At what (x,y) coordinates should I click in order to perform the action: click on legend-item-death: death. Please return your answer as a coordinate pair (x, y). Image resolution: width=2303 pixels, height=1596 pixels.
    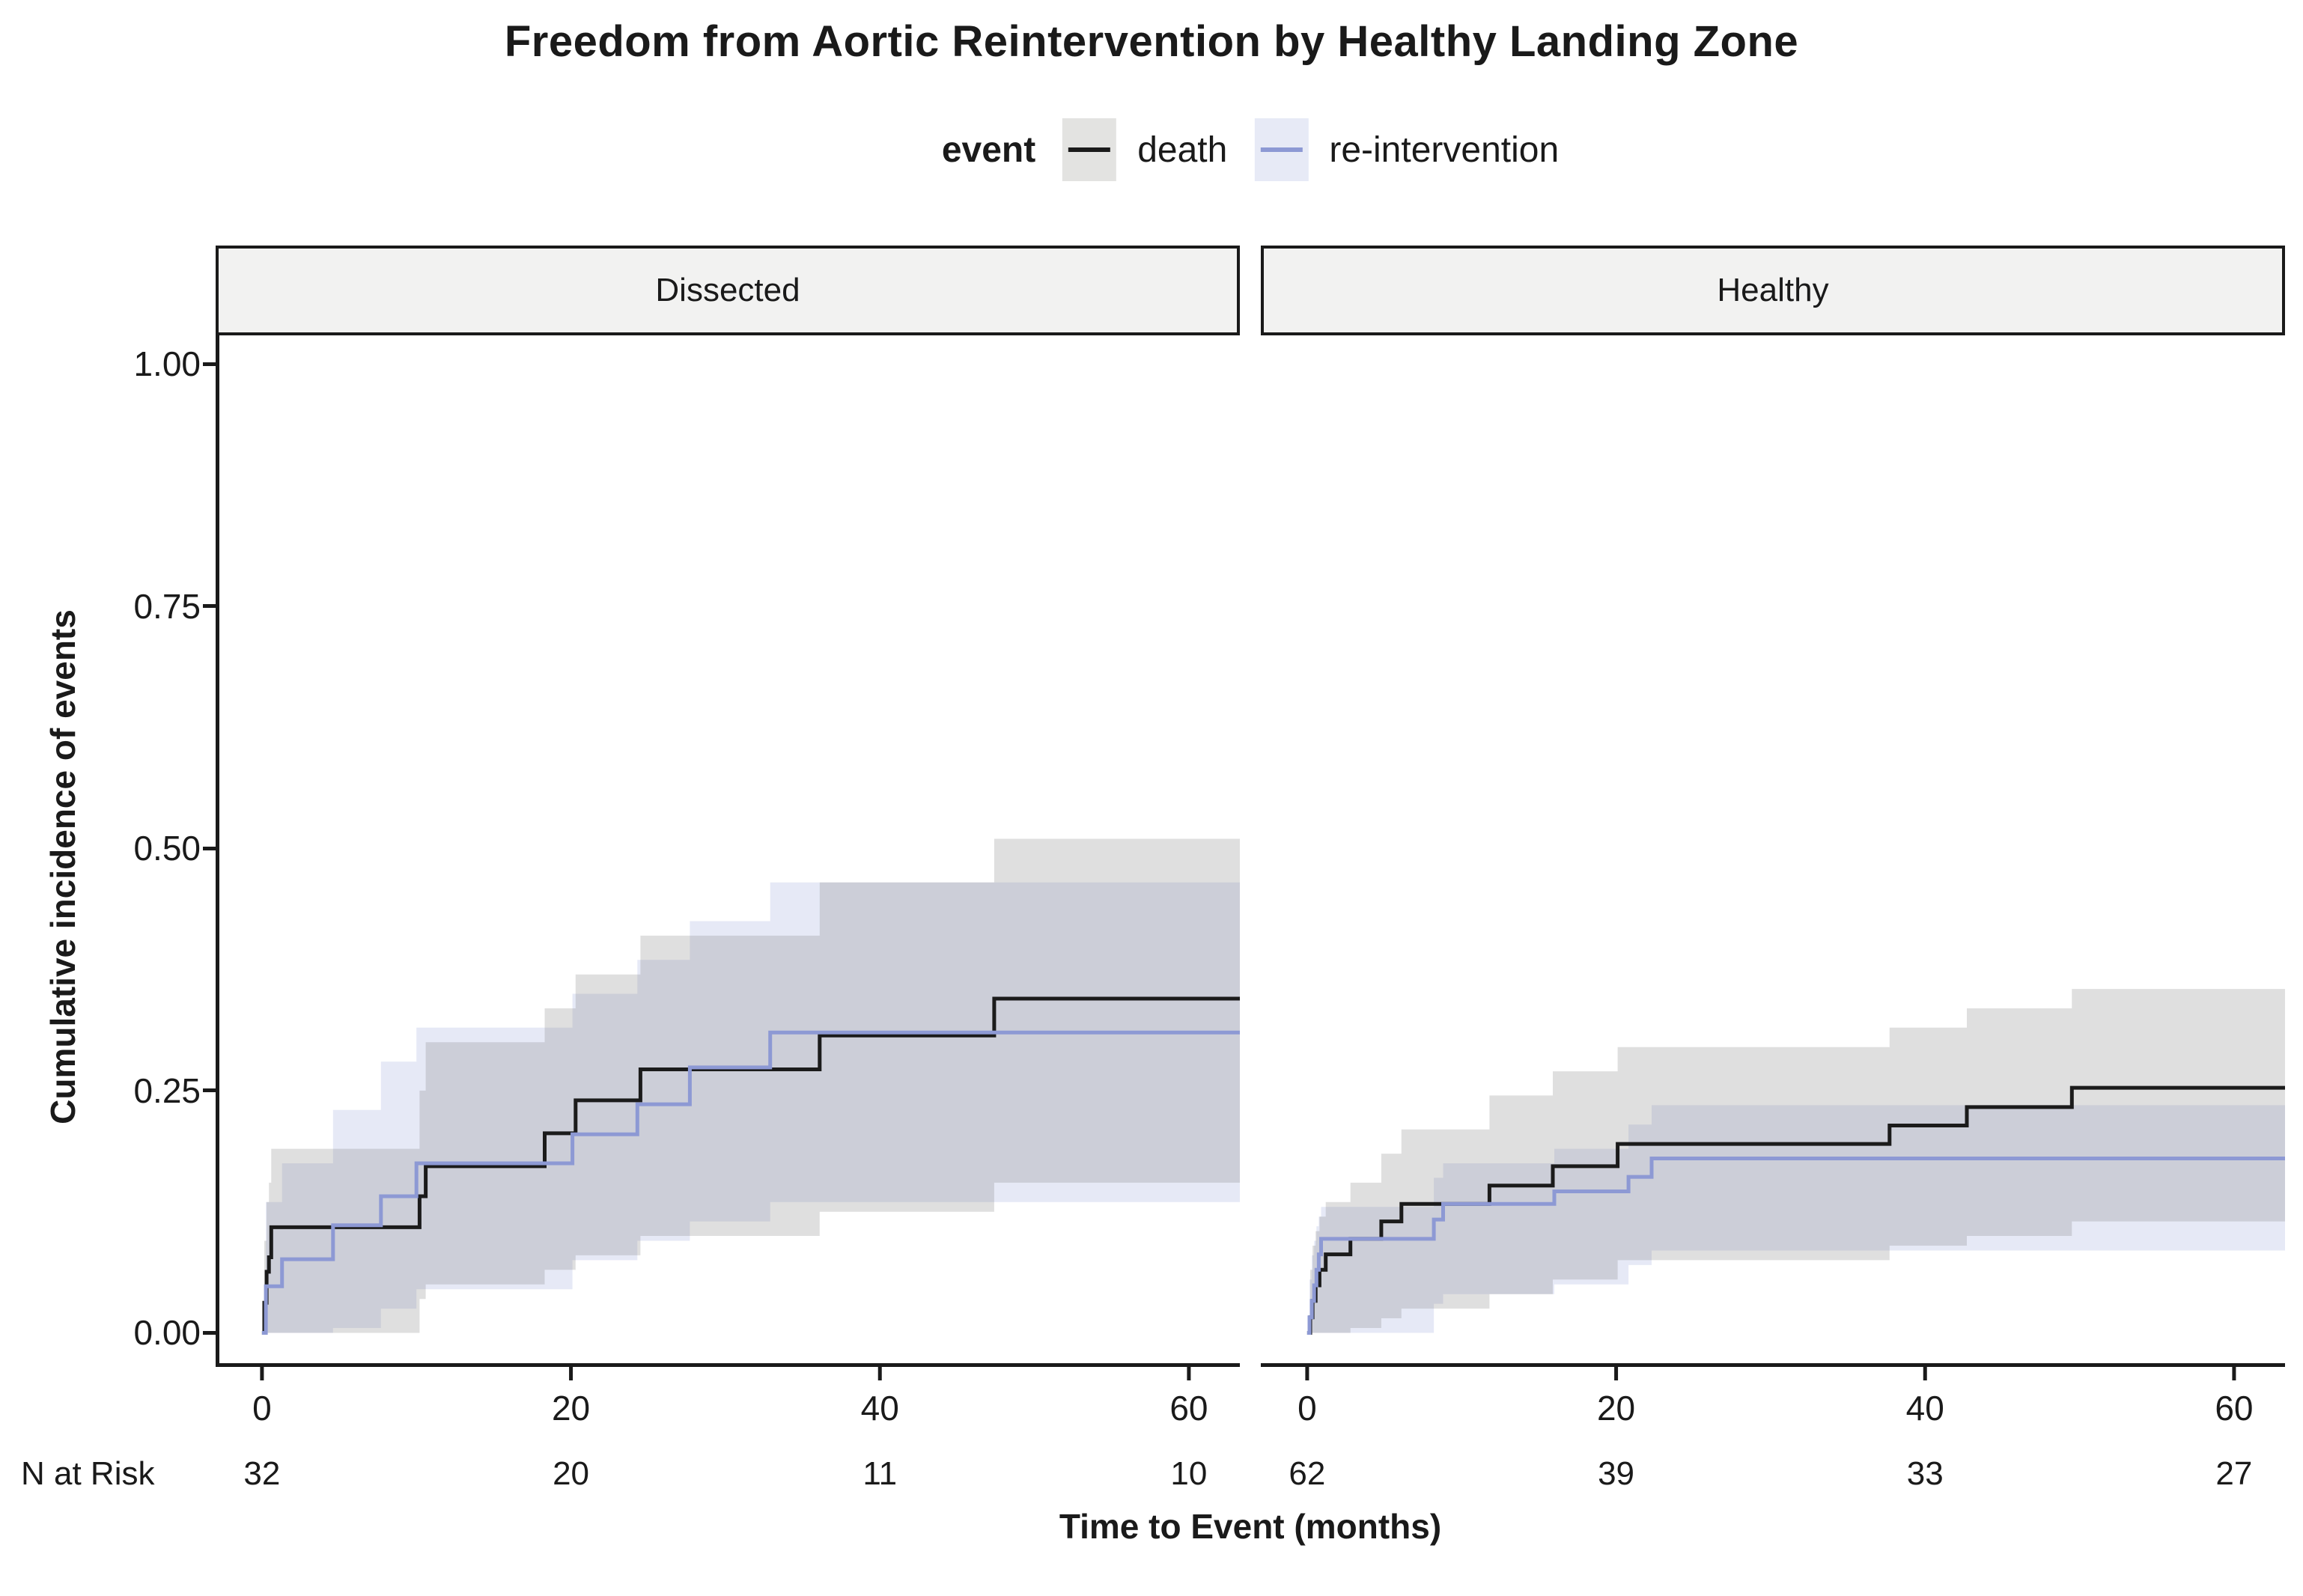
    Looking at the image, I should click on (1144, 149).